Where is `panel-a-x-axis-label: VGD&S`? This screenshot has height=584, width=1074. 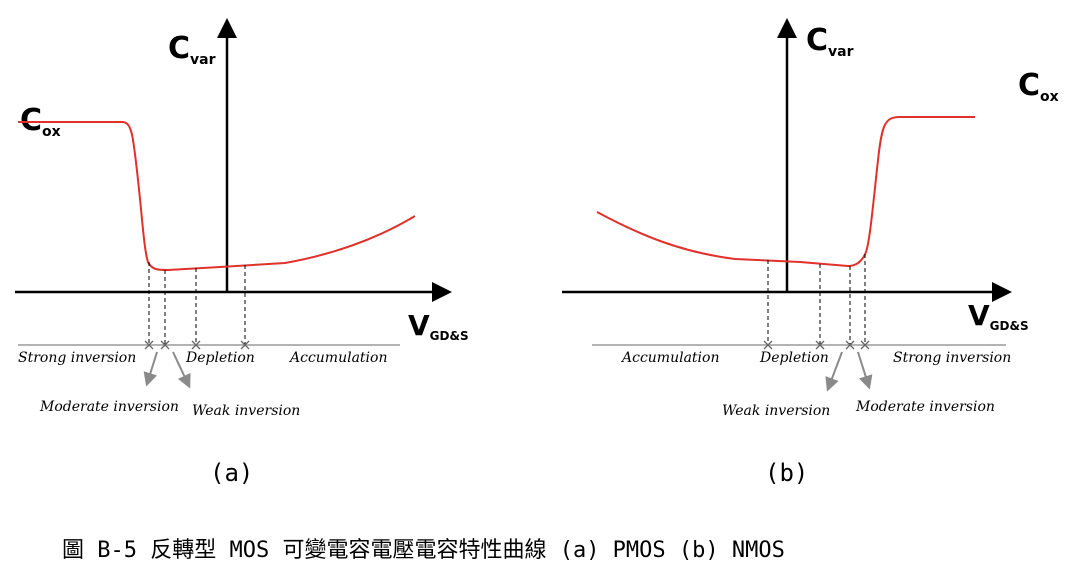
panel-a-x-axis-label: VGD&S is located at coordinates (438, 326).